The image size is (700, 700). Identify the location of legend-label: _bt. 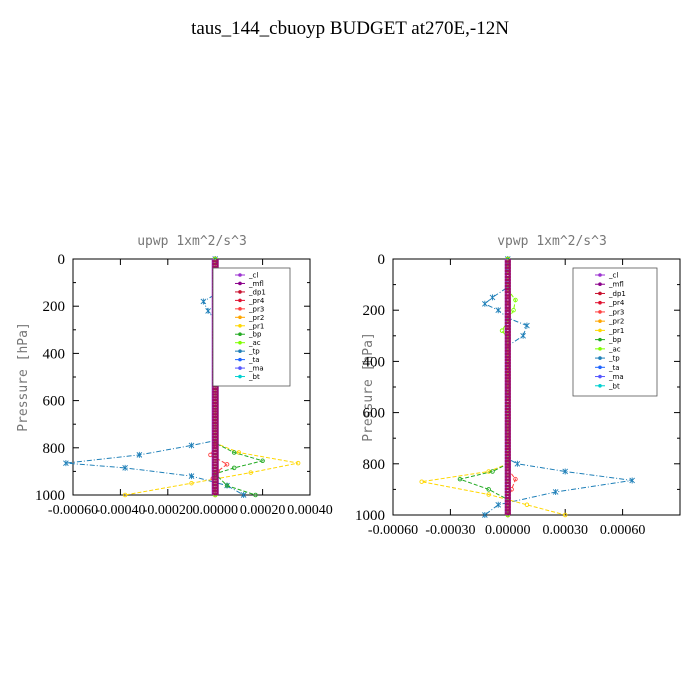
(614, 386).